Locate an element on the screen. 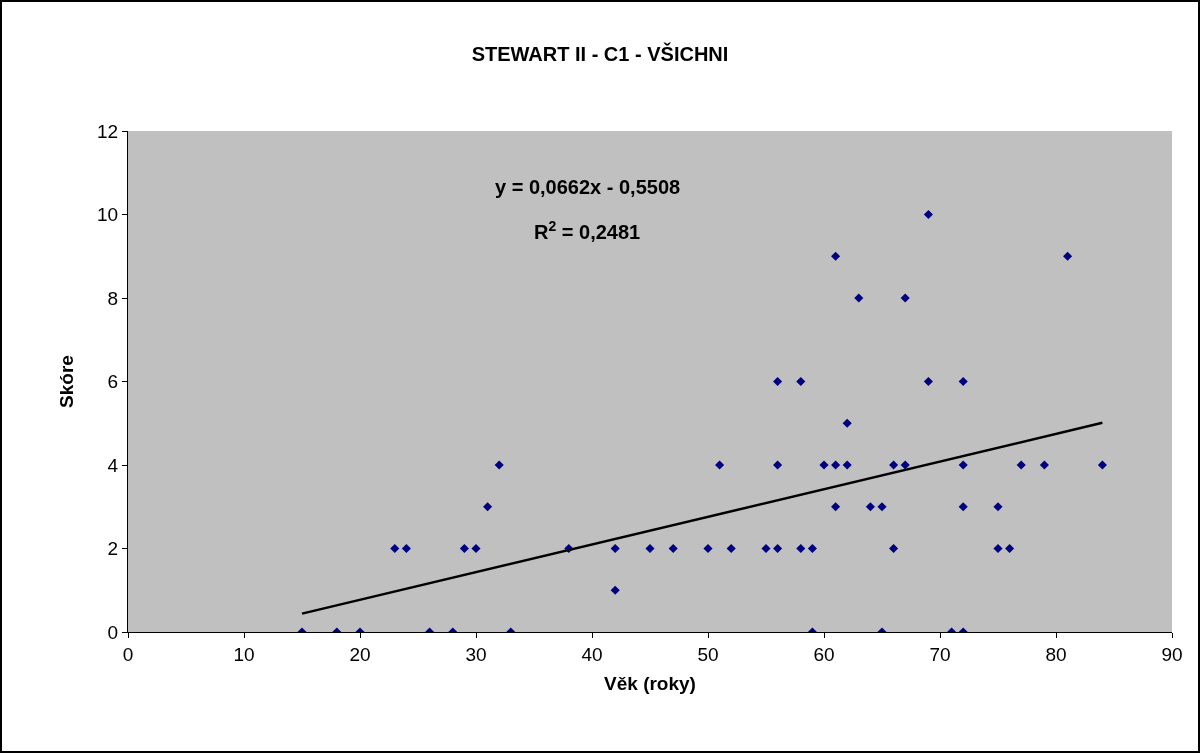 The height and width of the screenshot is (753, 1200). y-tick-label: 2 is located at coordinates (113, 549).